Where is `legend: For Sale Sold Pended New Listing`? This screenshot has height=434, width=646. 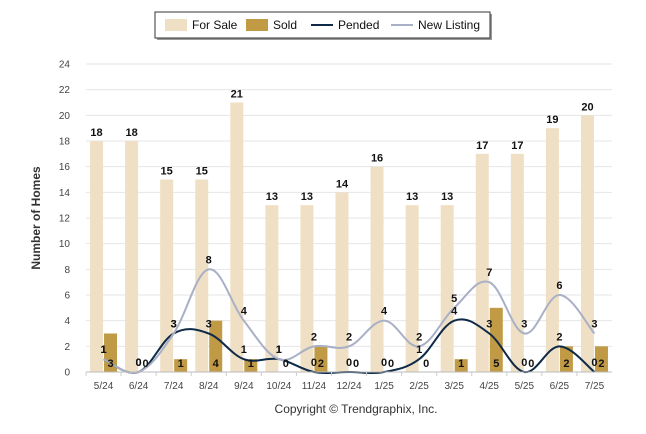
legend: For Sale Sold Pended New Listing is located at coordinates (323, 25).